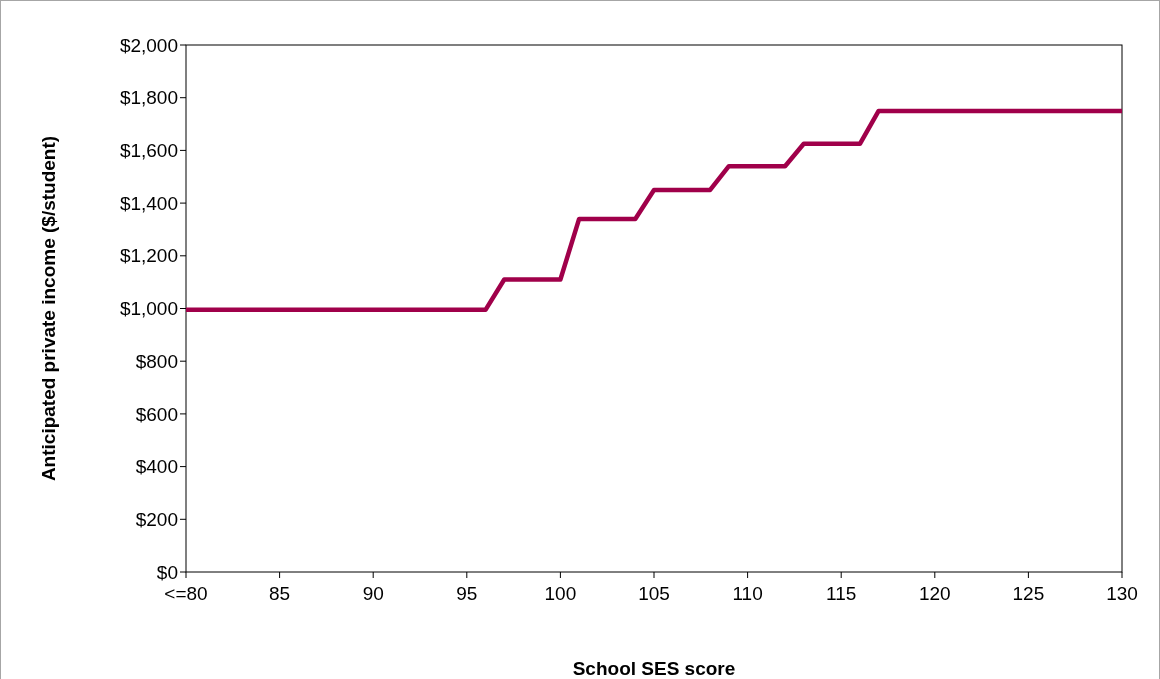  I want to click on x-tick-label: 105, so click(654, 593).